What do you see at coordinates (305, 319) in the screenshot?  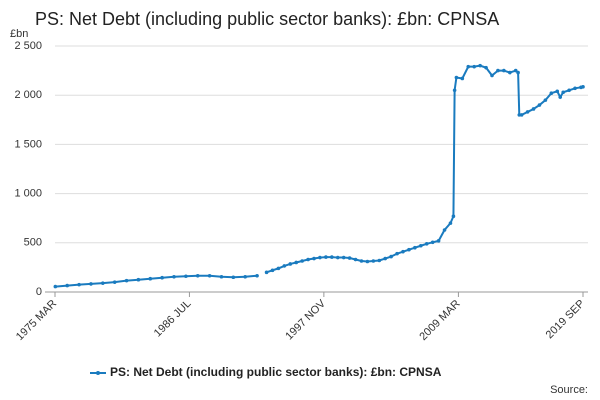 I see `x-tick-label: 1997 NOV` at bounding box center [305, 319].